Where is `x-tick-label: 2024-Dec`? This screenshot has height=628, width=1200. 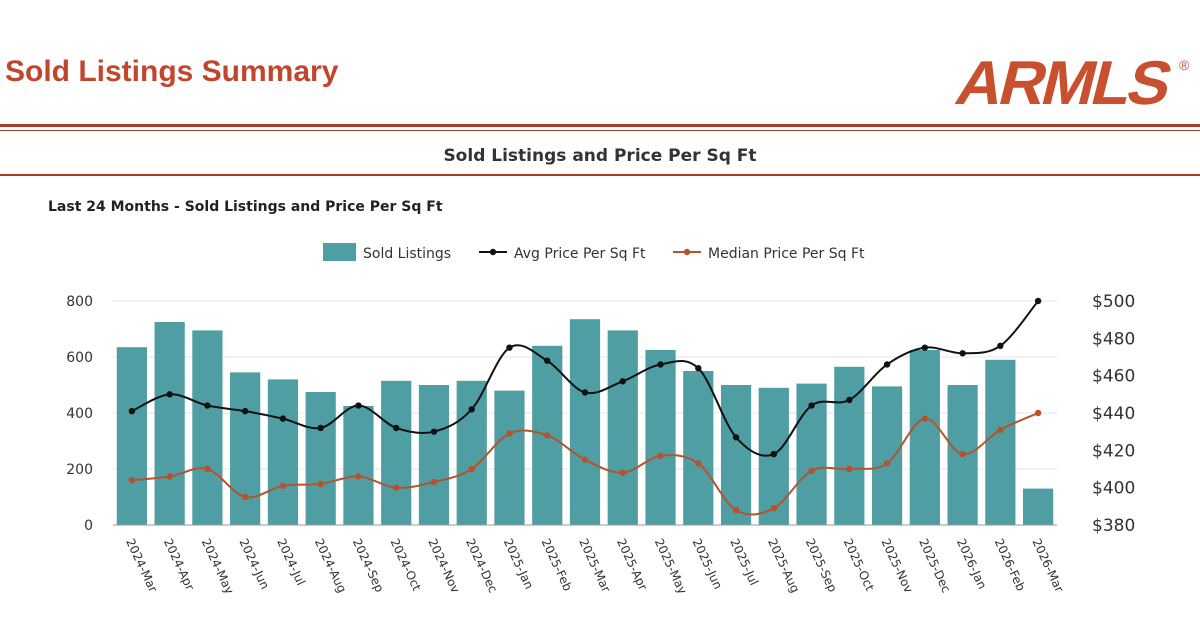
x-tick-label: 2024-Dec is located at coordinates (481, 565).